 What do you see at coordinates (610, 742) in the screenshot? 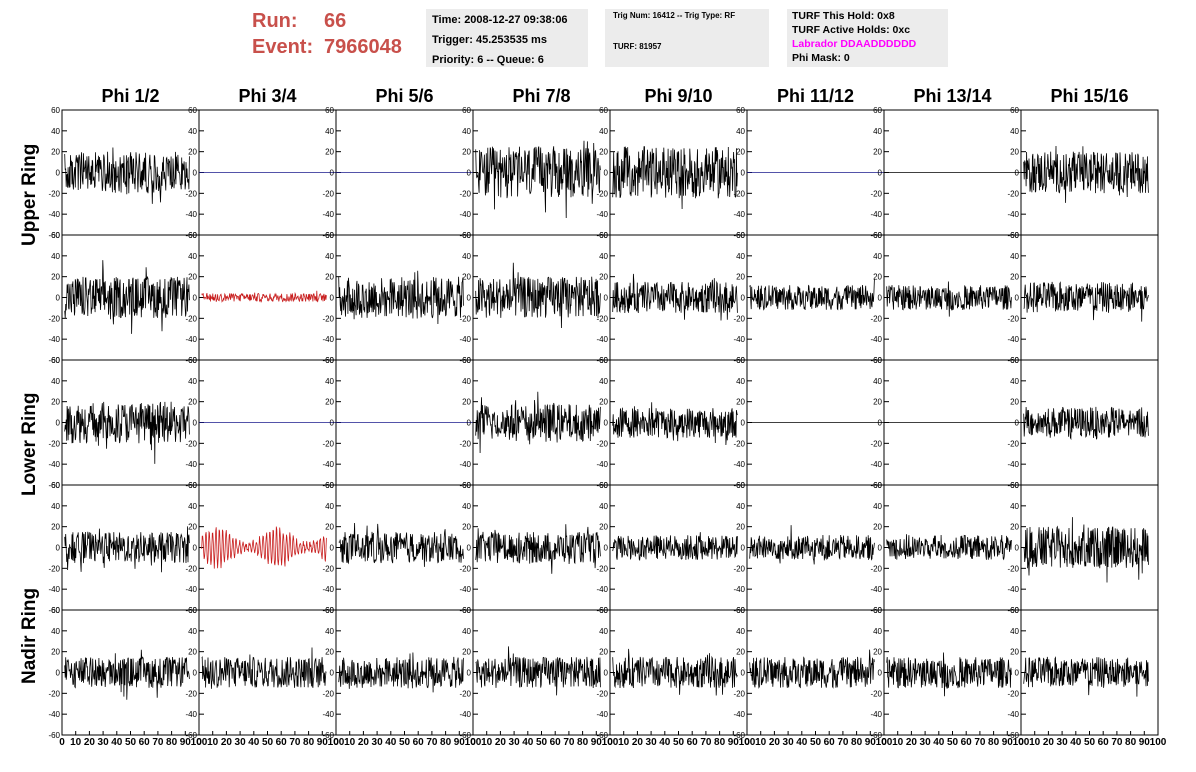
I see `x-tick-label: 0` at bounding box center [610, 742].